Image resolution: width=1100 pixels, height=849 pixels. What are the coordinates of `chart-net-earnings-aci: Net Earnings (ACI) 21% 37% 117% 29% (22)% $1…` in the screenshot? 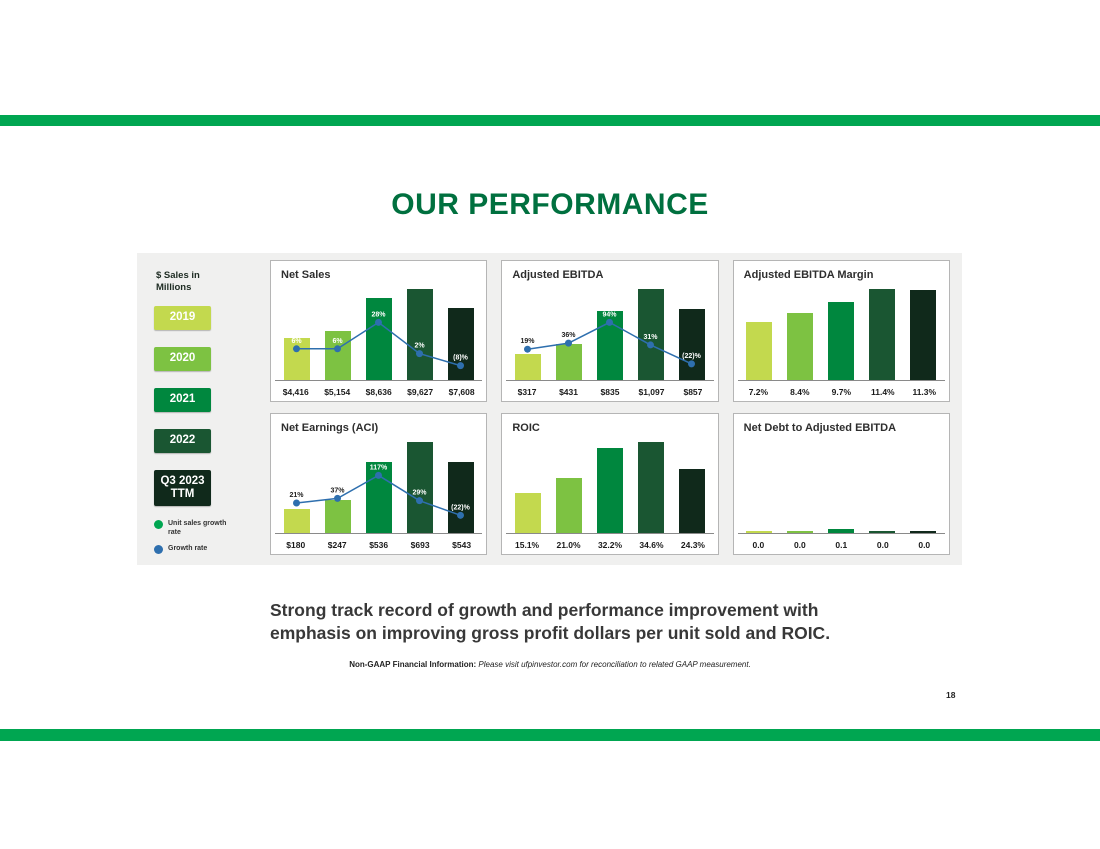 It's located at (379, 484).